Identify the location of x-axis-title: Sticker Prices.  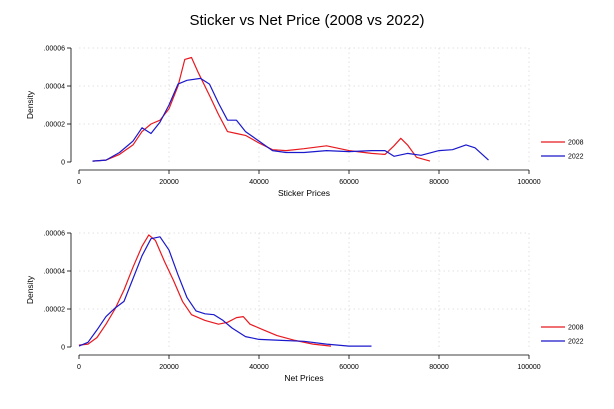
(304, 193).